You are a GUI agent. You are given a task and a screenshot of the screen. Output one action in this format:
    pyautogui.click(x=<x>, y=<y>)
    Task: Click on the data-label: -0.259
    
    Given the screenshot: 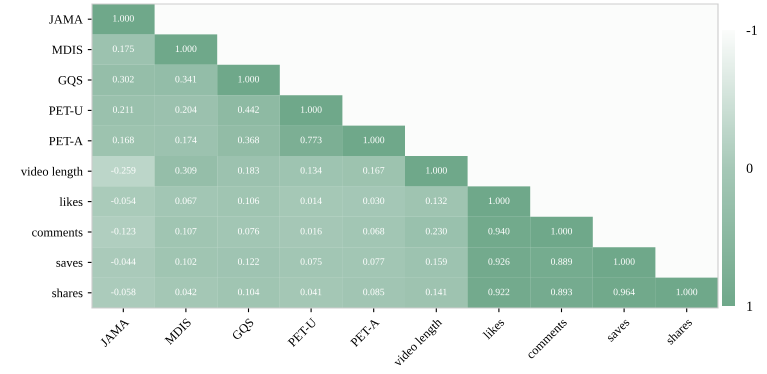 What is the action you would take?
    pyautogui.click(x=123, y=170)
    